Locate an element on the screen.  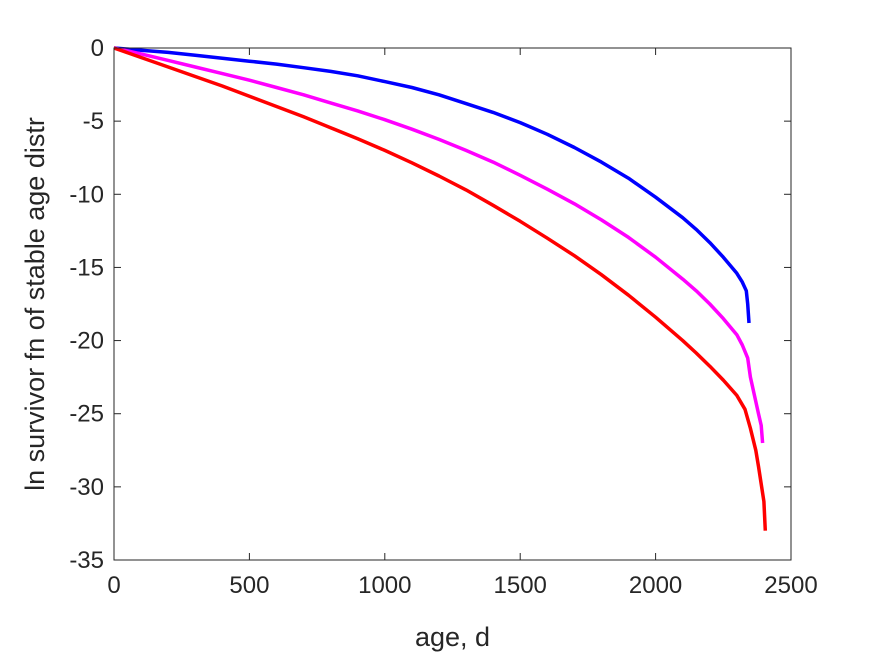
y-tick-label: 0 is located at coordinates (97, 48).